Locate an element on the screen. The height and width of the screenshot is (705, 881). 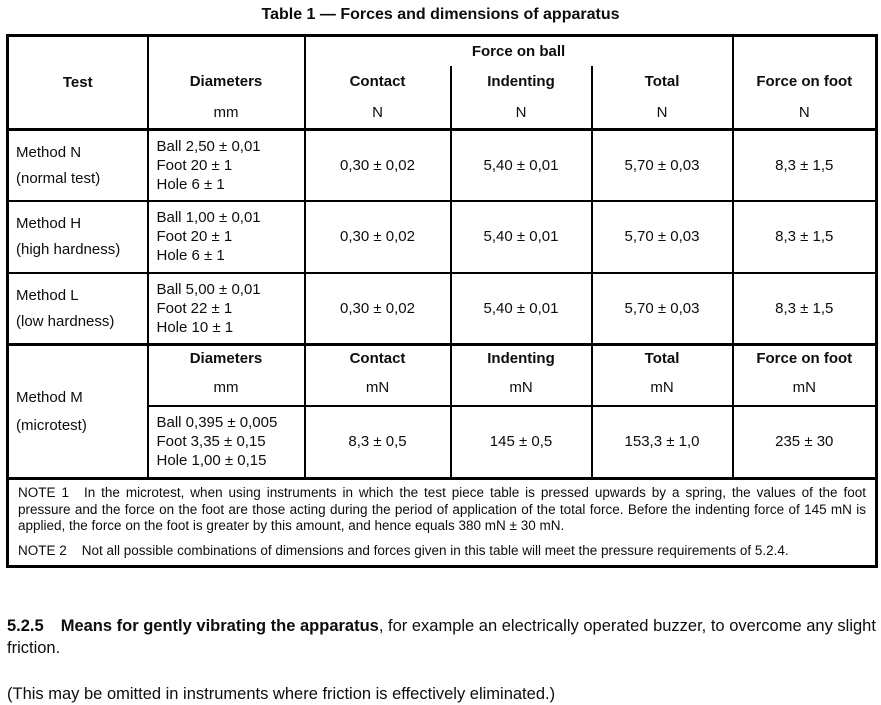
diameters-cell: Ball 2,50 ± 0,01 Foot 20 ± 1 Hole 6 ± 1 is located at coordinates (226, 165).